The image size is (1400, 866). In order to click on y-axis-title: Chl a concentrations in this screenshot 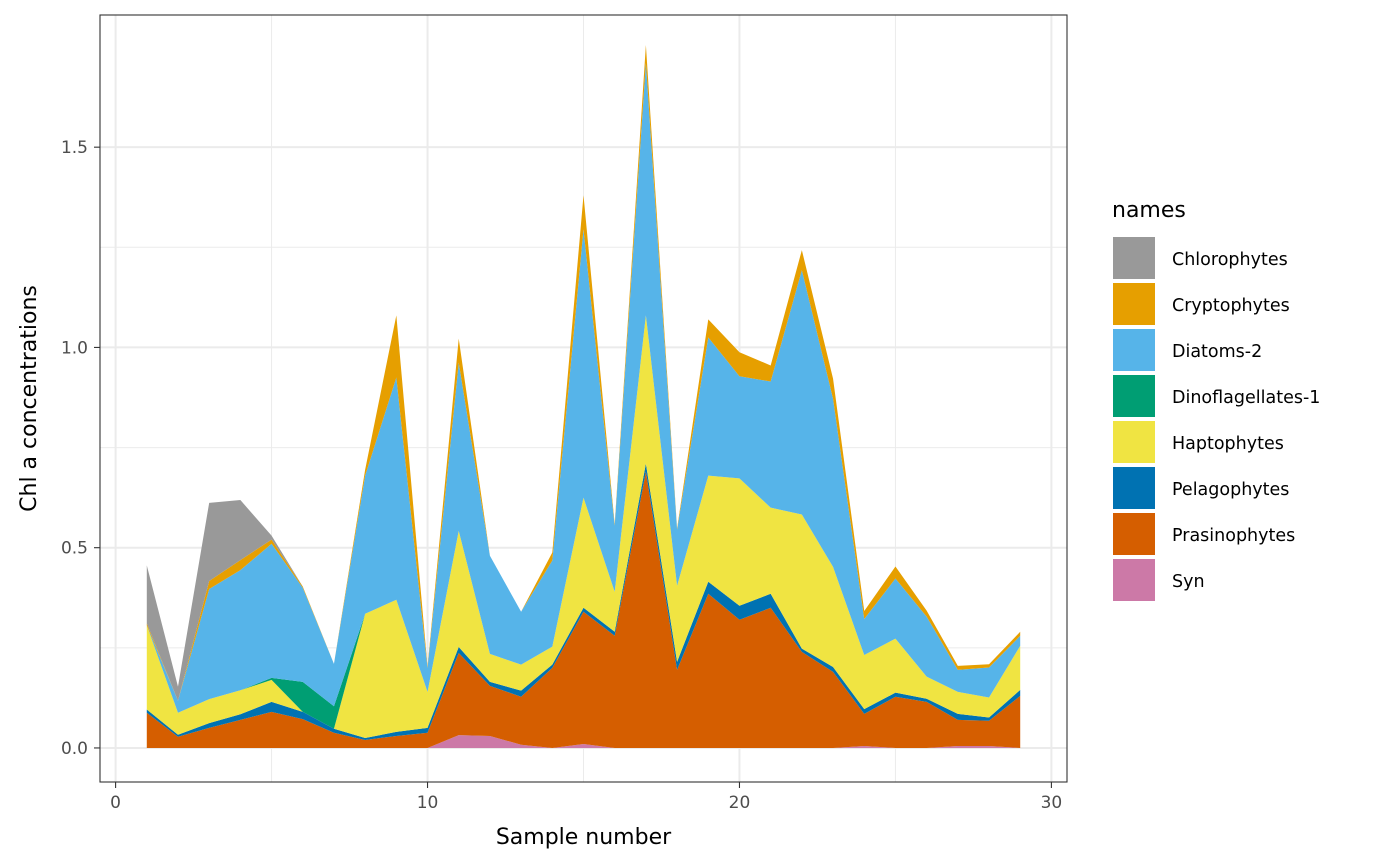, I will do `click(29, 398)`.